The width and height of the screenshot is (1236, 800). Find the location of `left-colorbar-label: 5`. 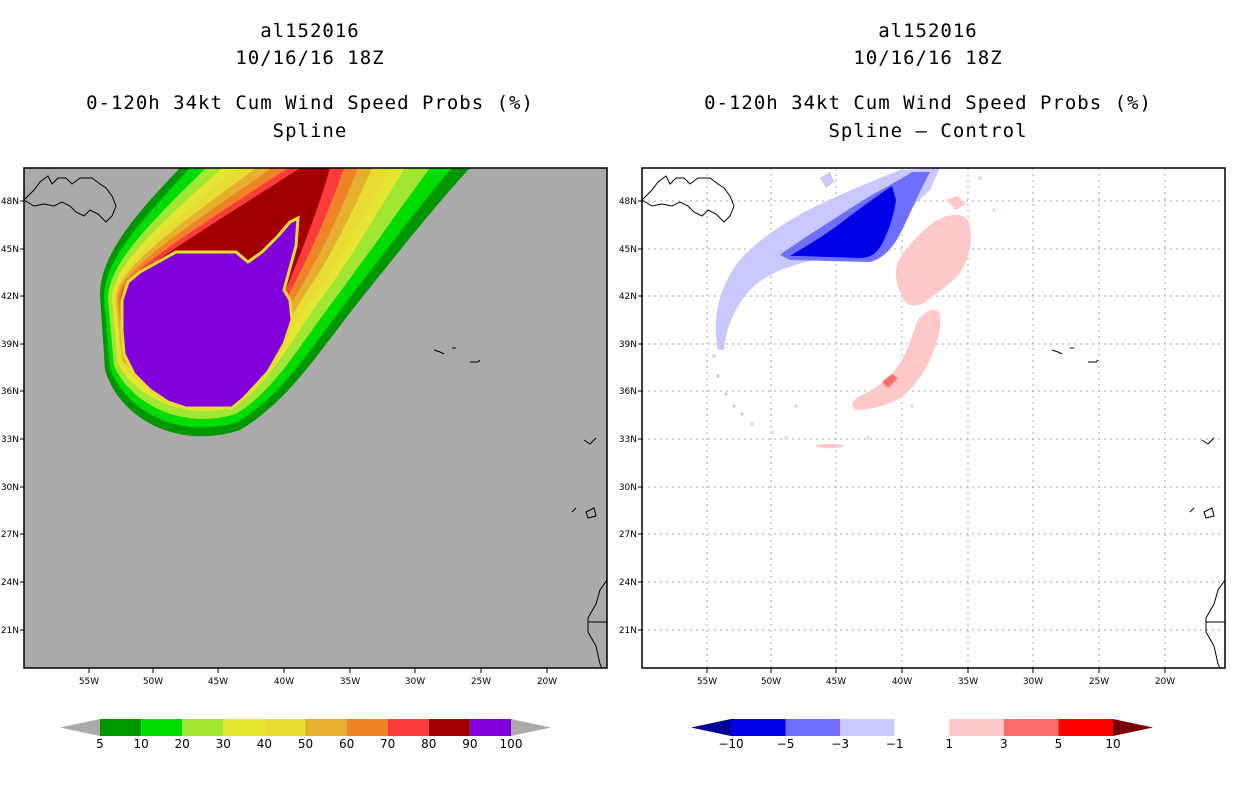

left-colorbar-label: 5 is located at coordinates (100, 744).